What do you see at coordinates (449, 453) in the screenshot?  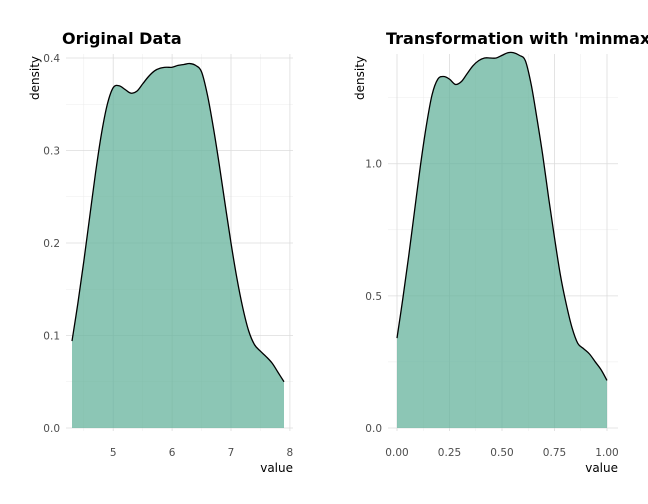 I see `x-tick-label: 0.25` at bounding box center [449, 453].